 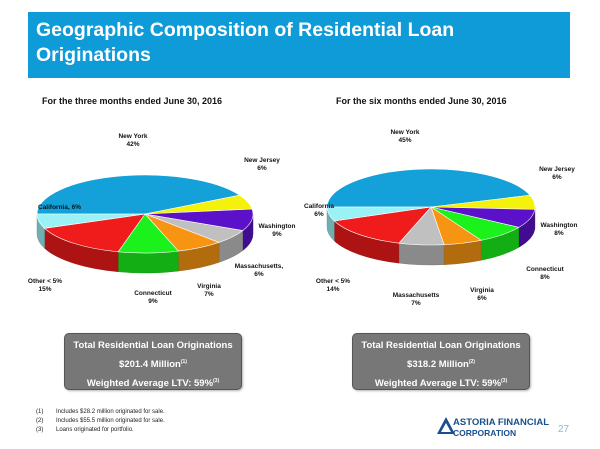 What do you see at coordinates (421, 101) in the screenshot?
I see `chart-2-title: For the six months ended June 30, 2016` at bounding box center [421, 101].